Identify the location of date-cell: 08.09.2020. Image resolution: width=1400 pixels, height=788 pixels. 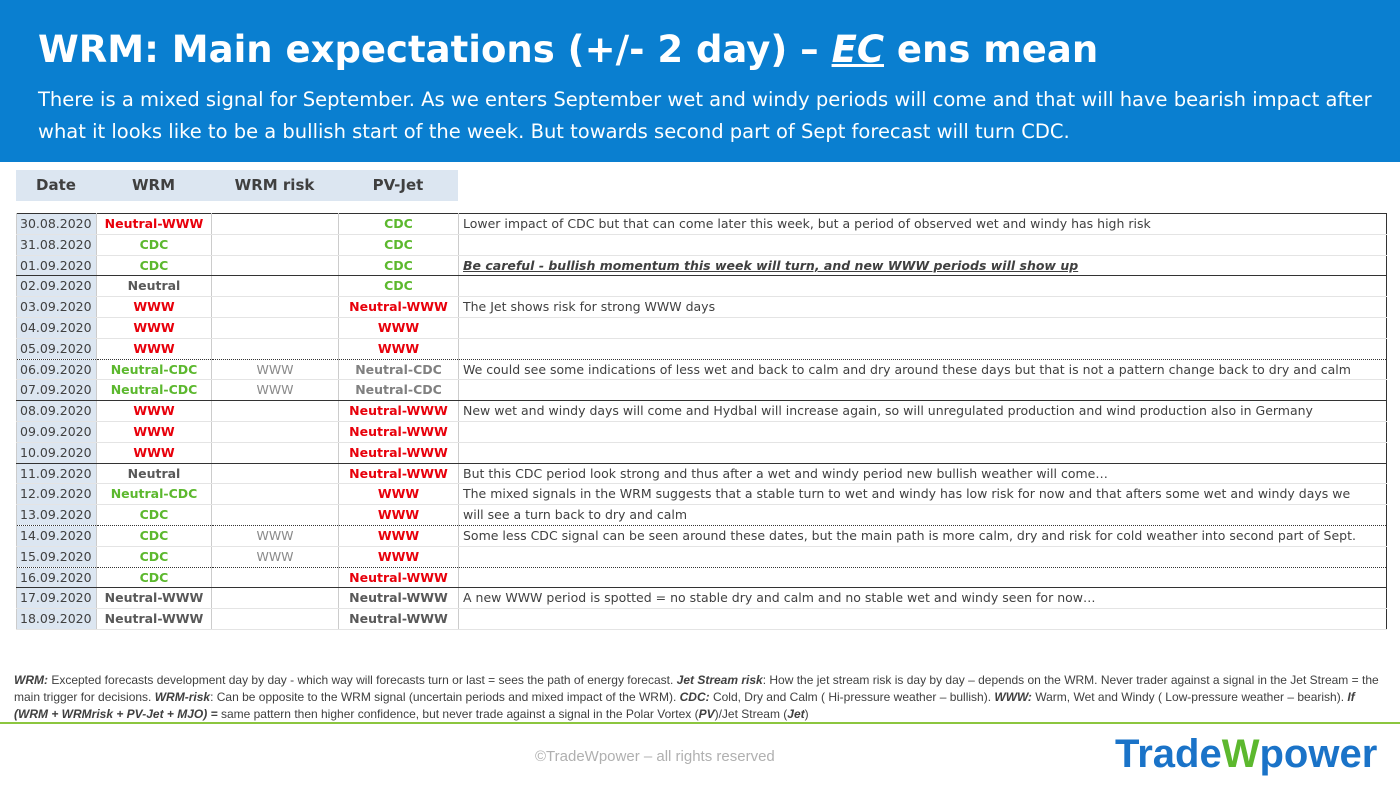
(56, 411).